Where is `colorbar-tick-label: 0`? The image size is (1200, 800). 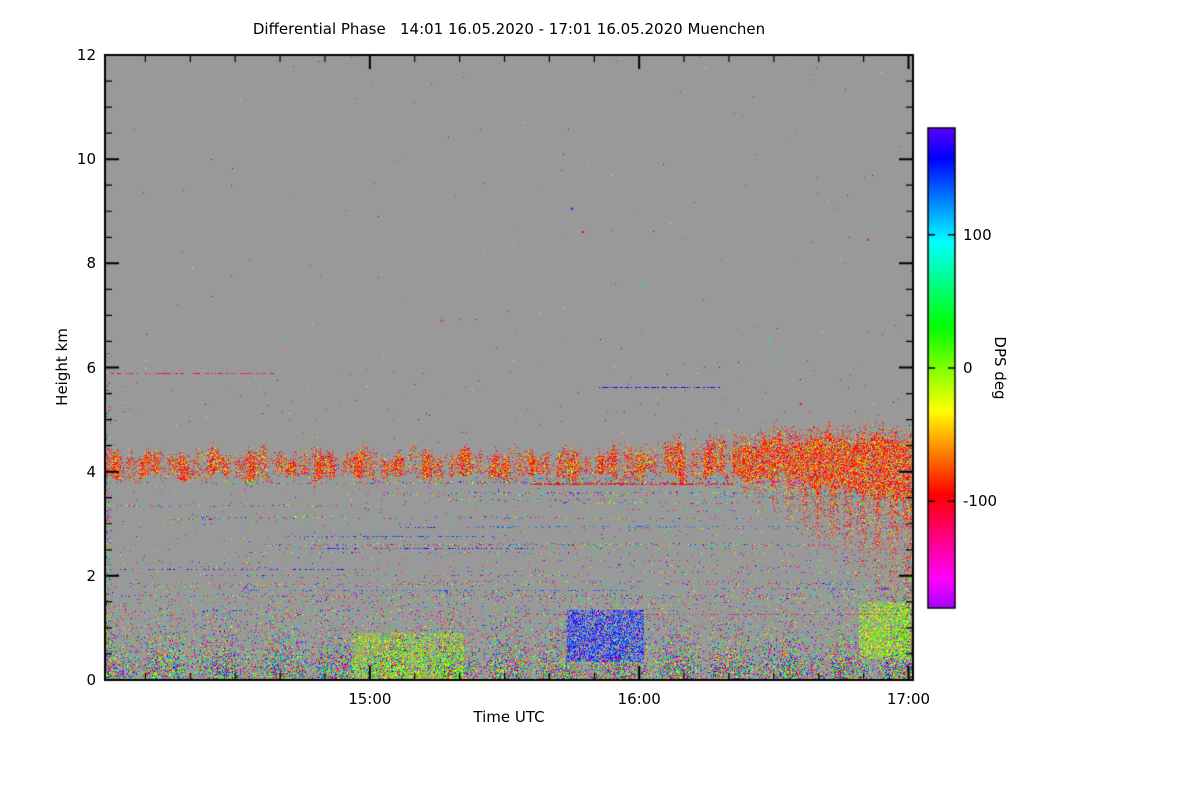 colorbar-tick-label: 0 is located at coordinates (968, 368).